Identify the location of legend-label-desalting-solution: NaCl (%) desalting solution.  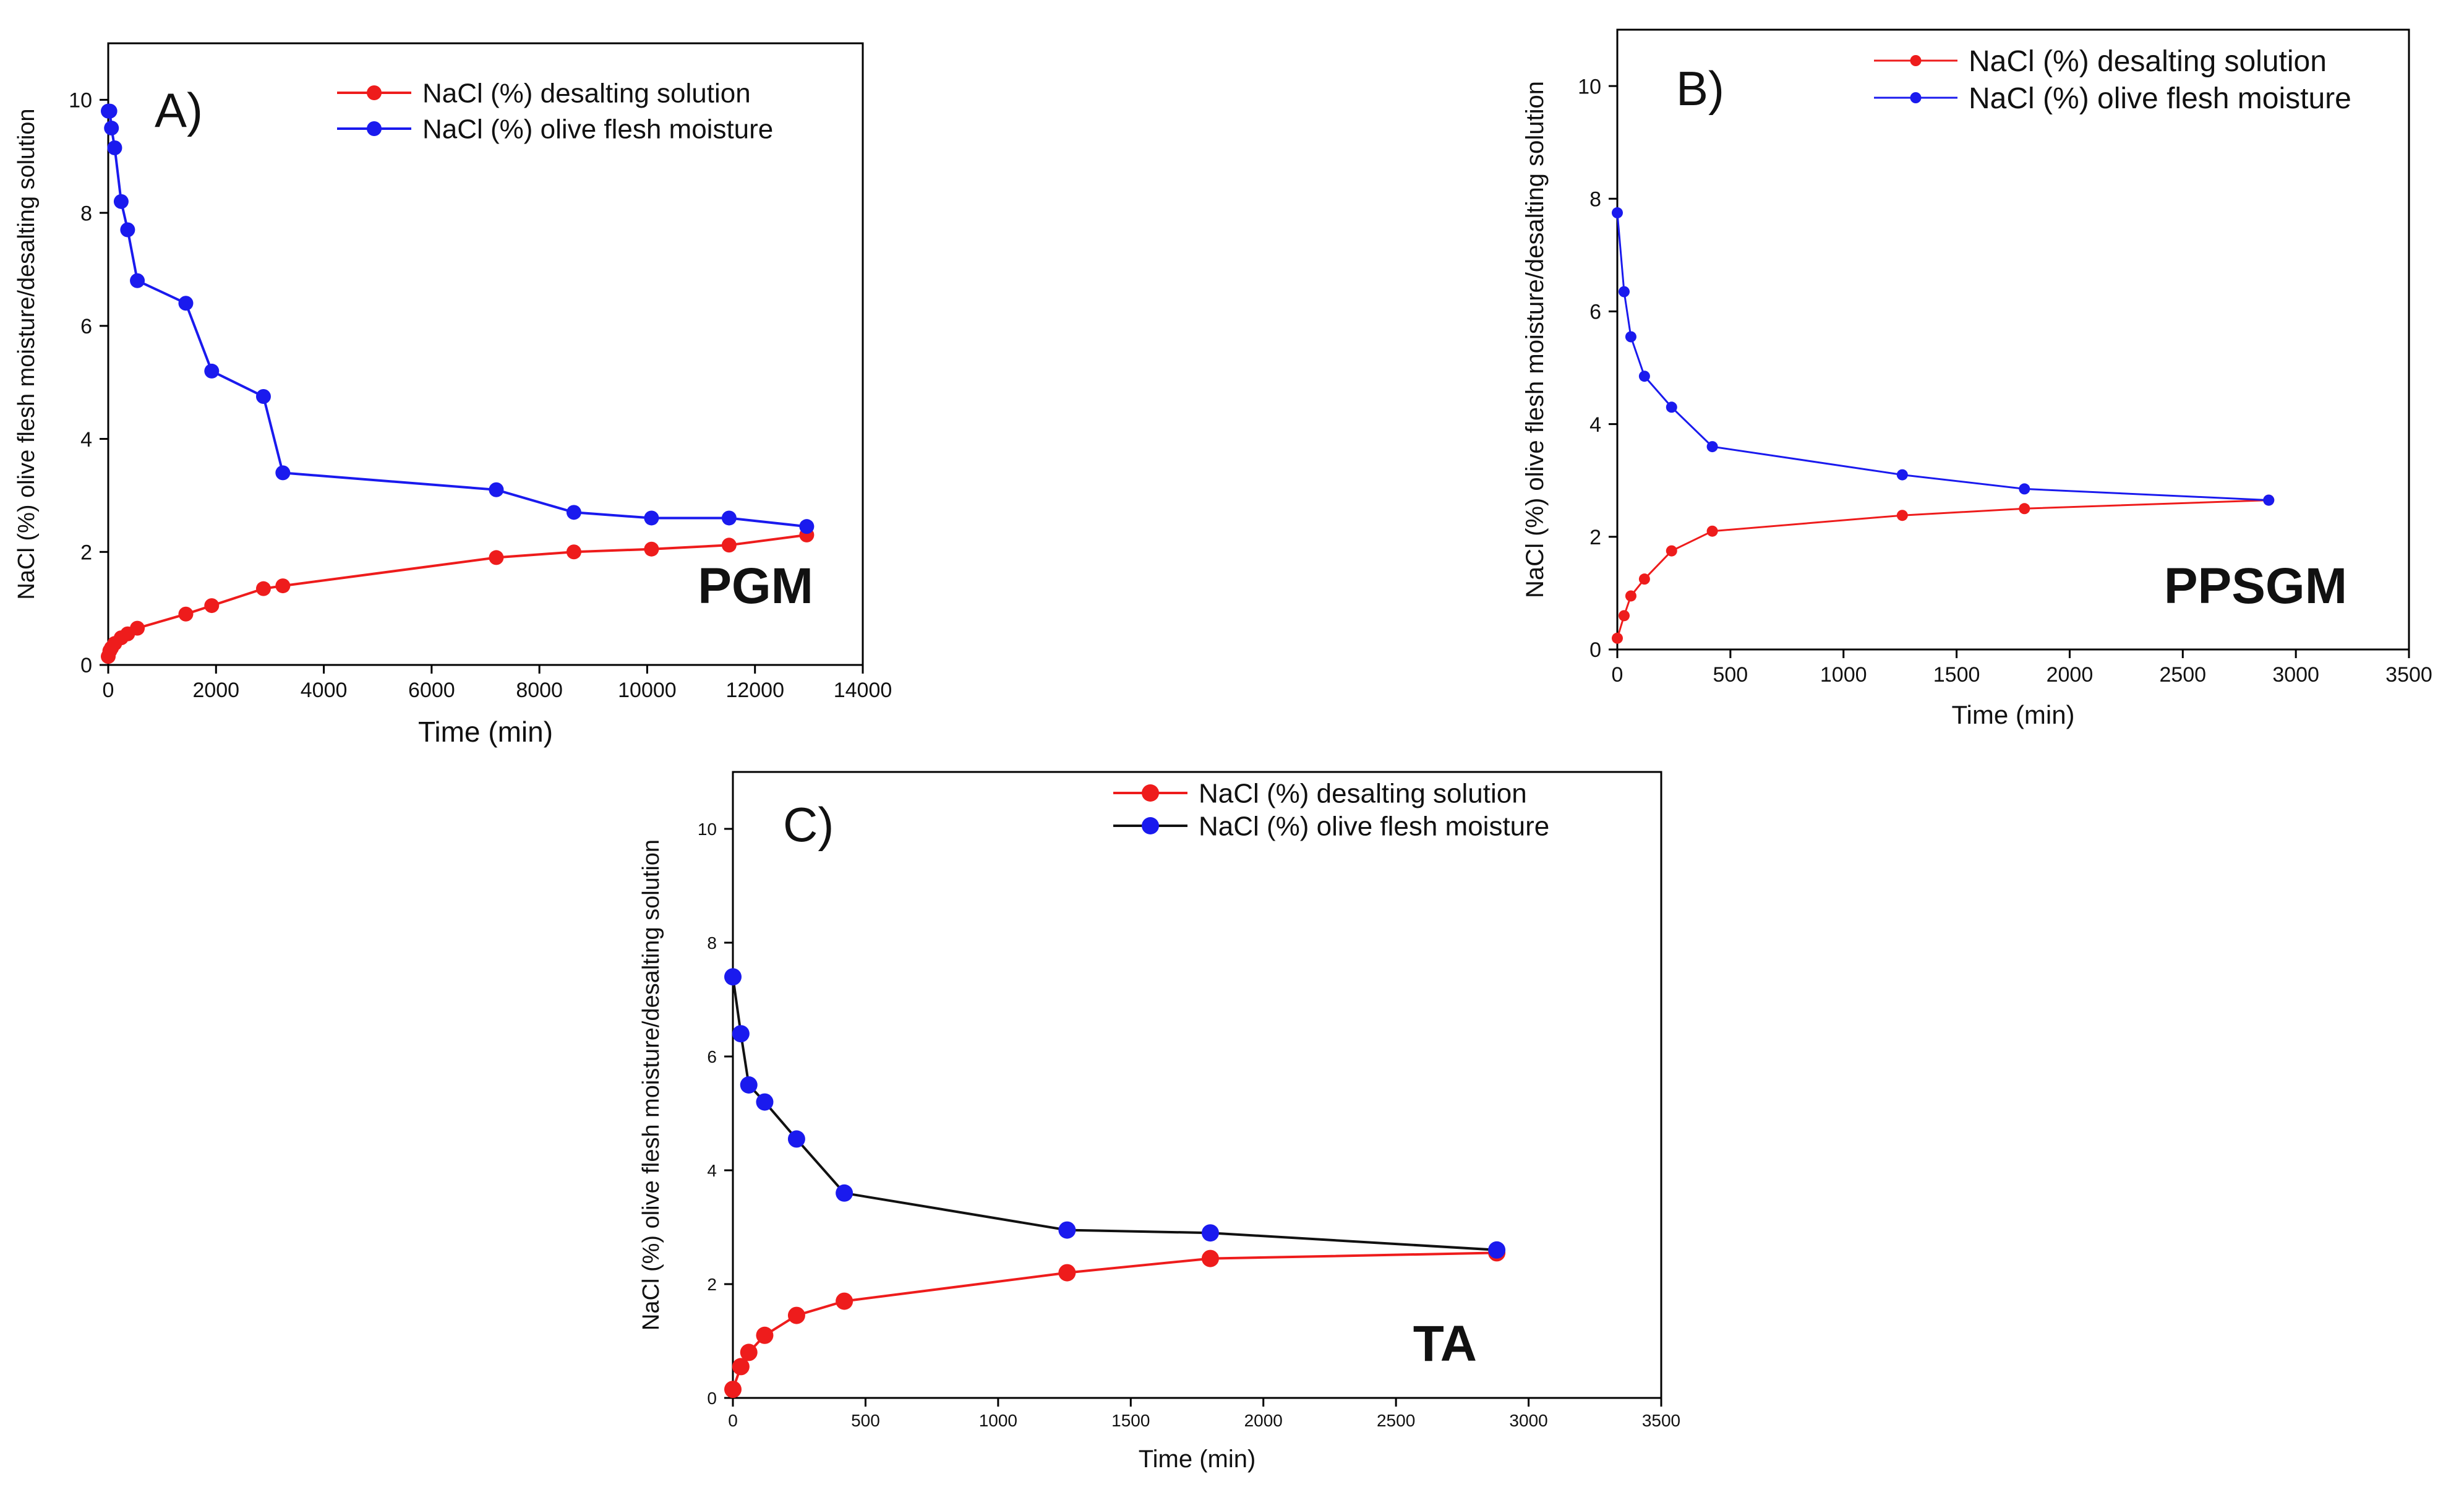
(2148, 61).